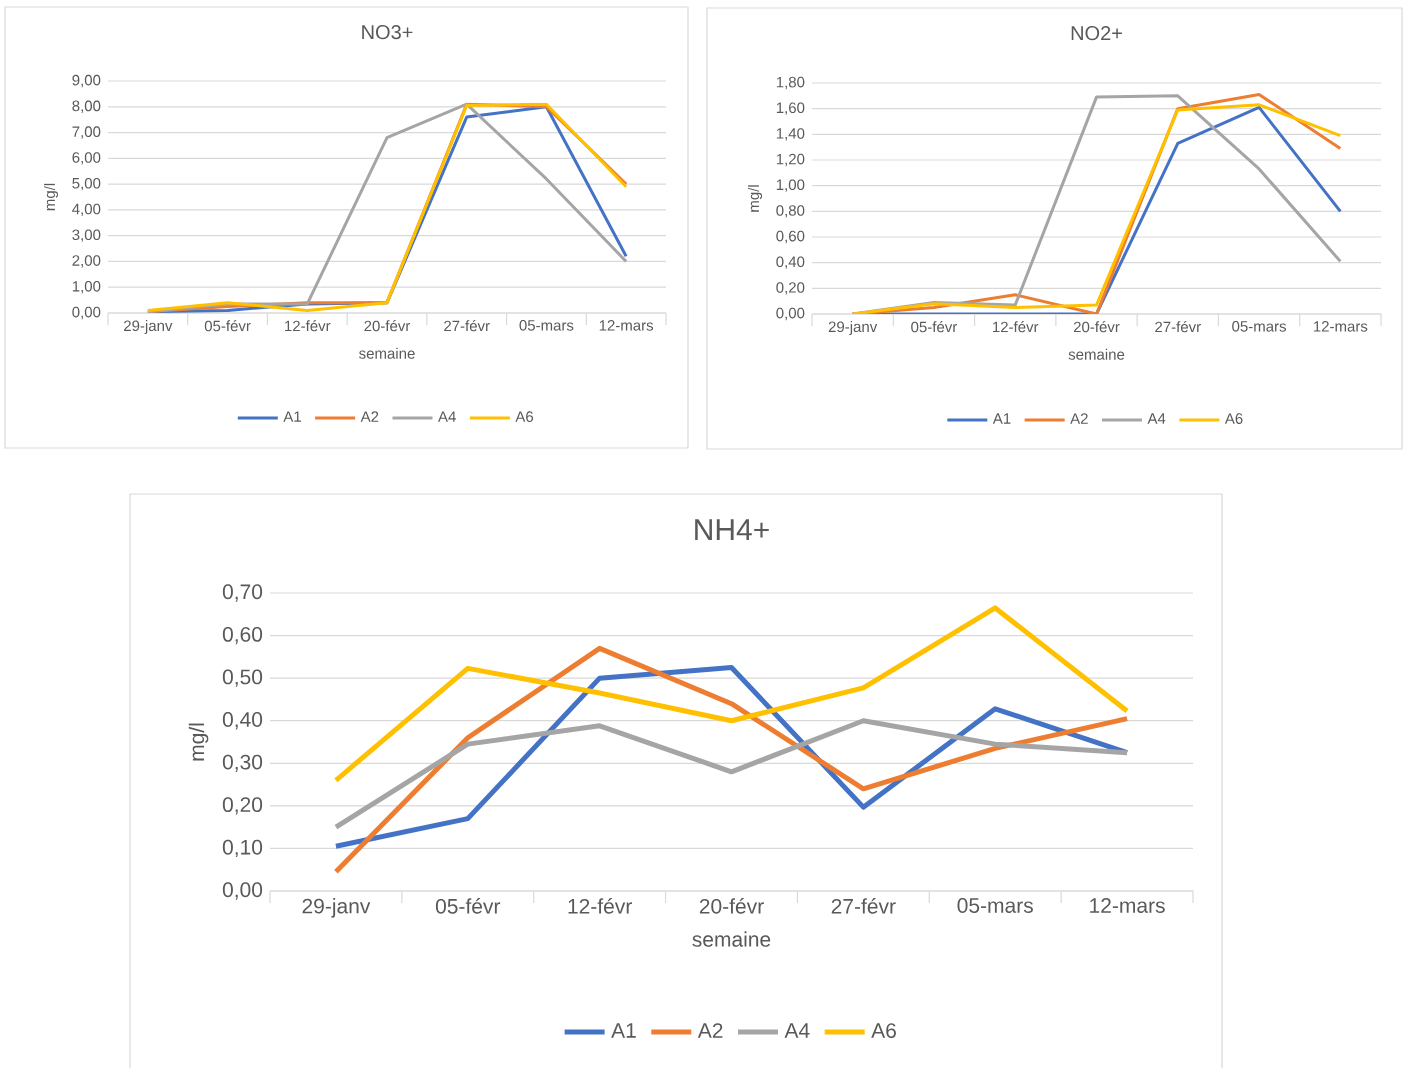  Describe the element at coordinates (242, 763) in the screenshot. I see `y-tick-label: 0,30` at that location.